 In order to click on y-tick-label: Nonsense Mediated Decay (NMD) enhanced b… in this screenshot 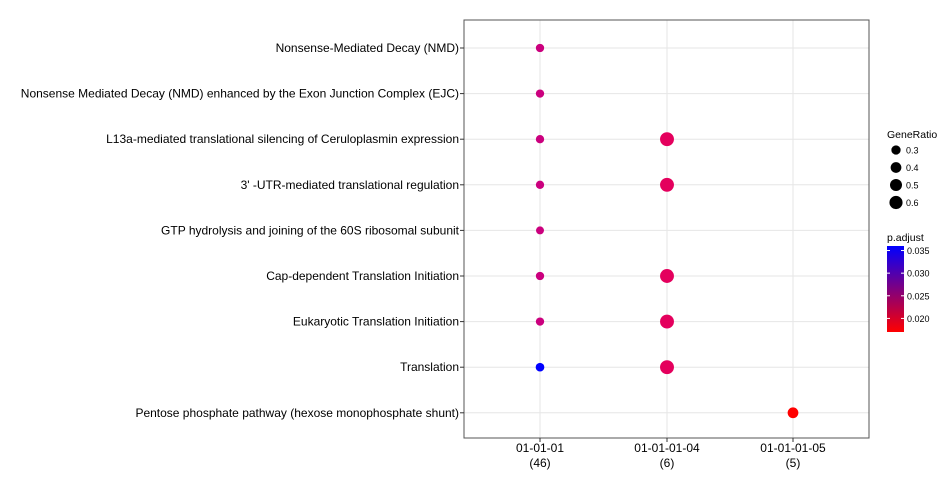, I will do `click(240, 94)`.